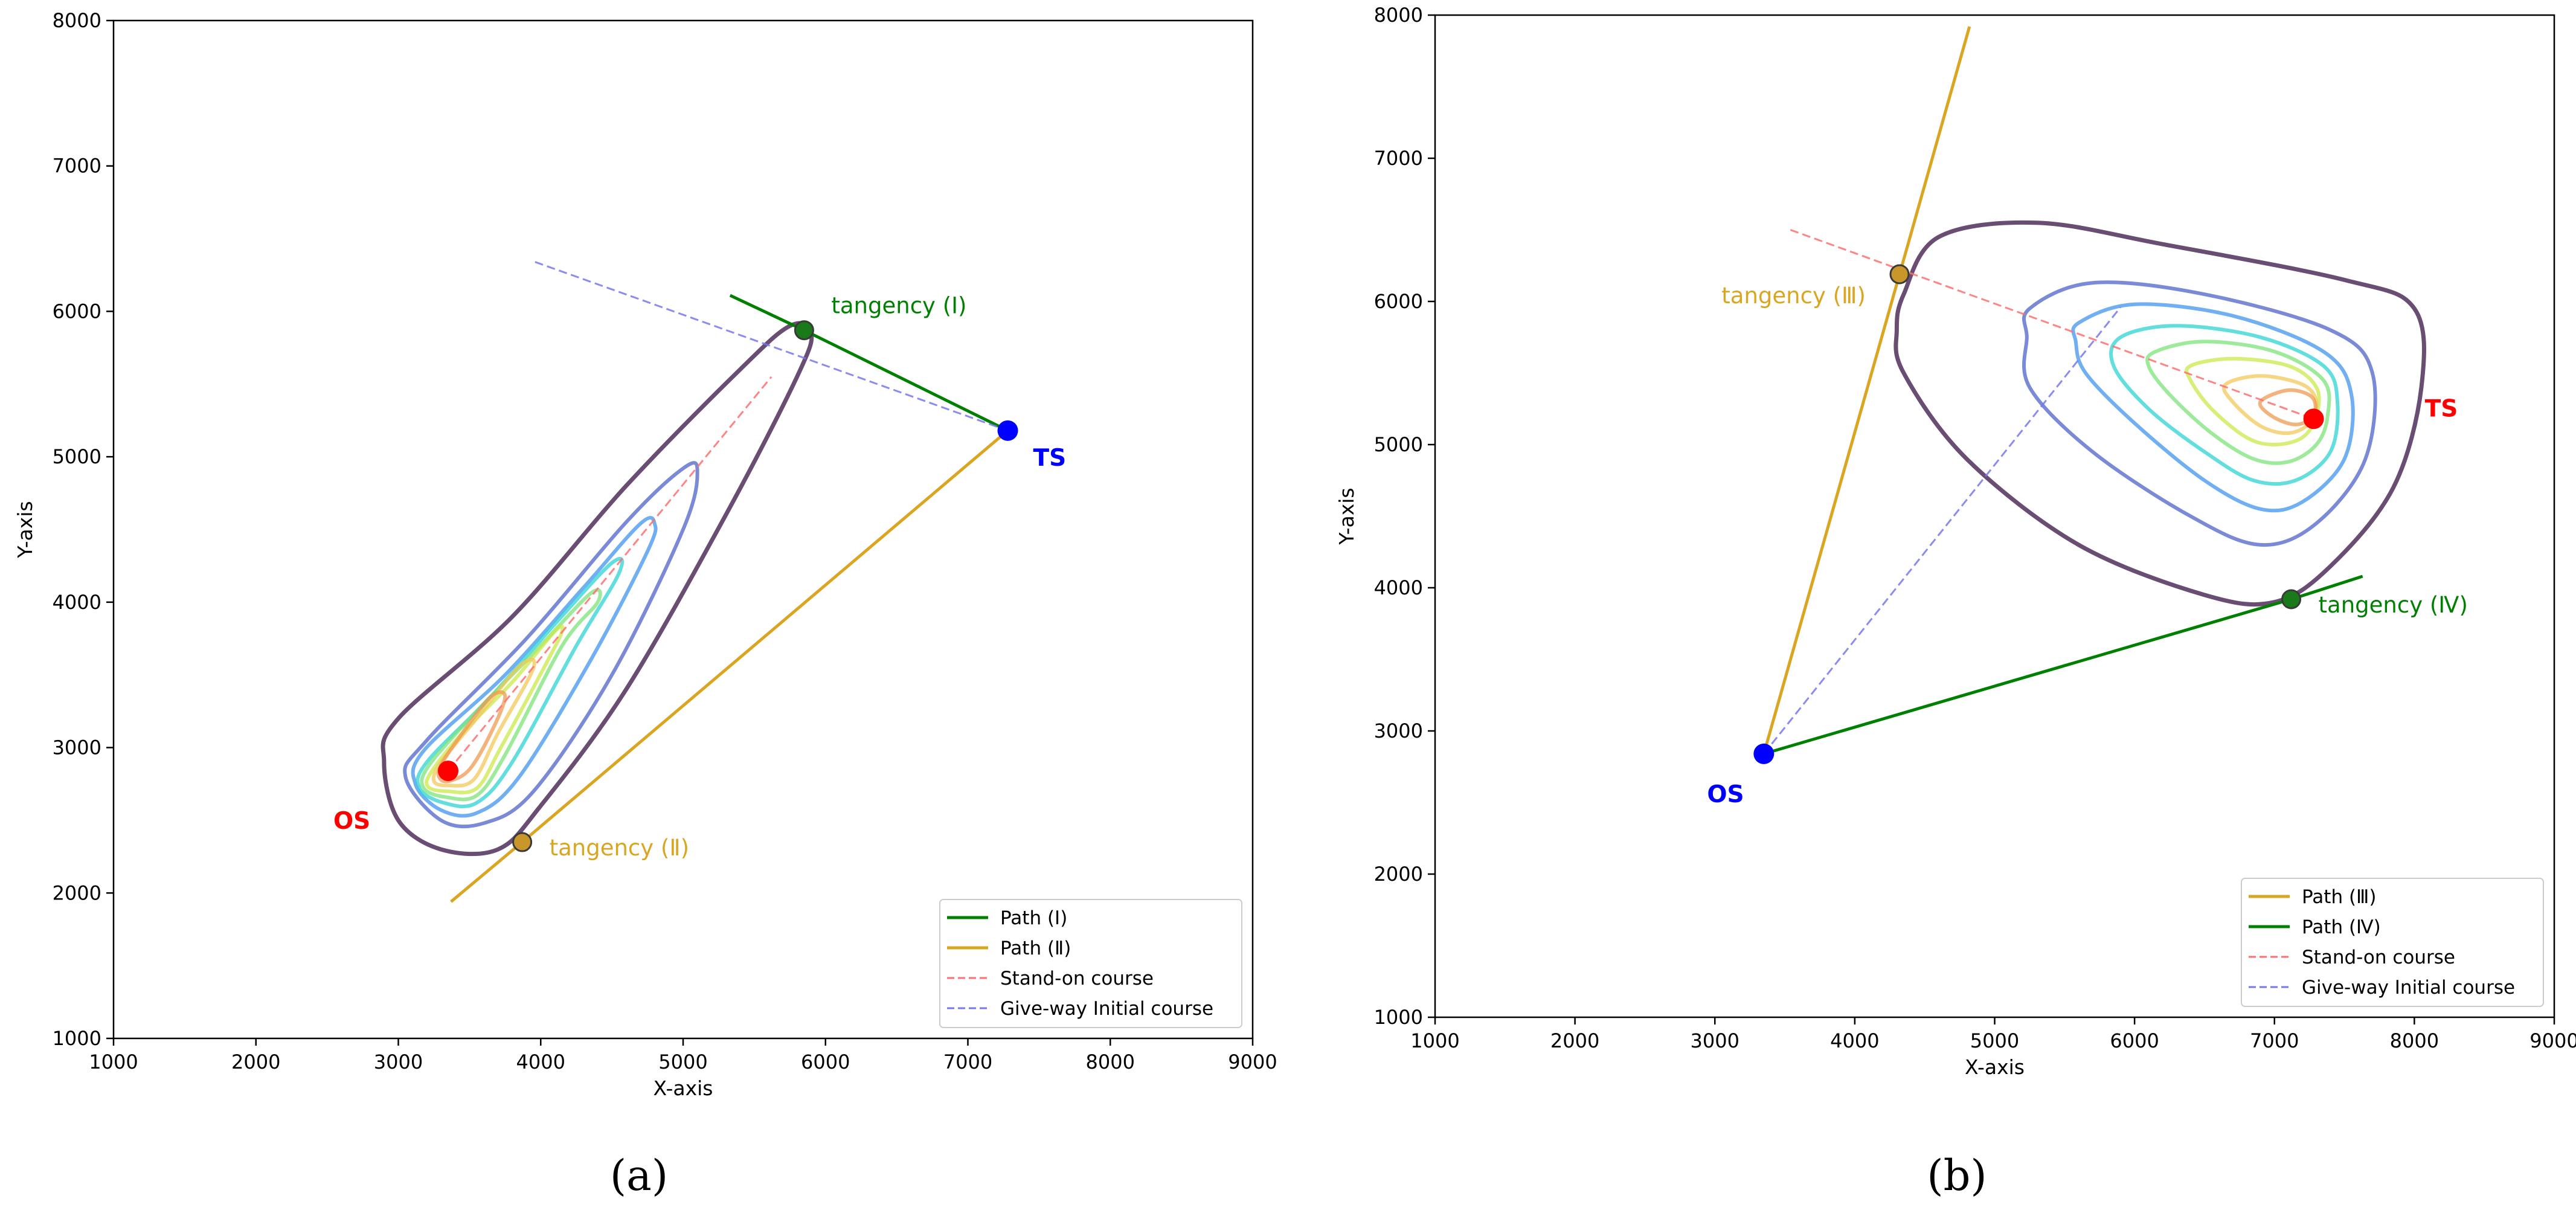 The width and height of the screenshot is (2576, 1216). Describe the element at coordinates (619, 848) in the screenshot. I see `tangency-label-2: tangency (Ⅱ)` at that location.